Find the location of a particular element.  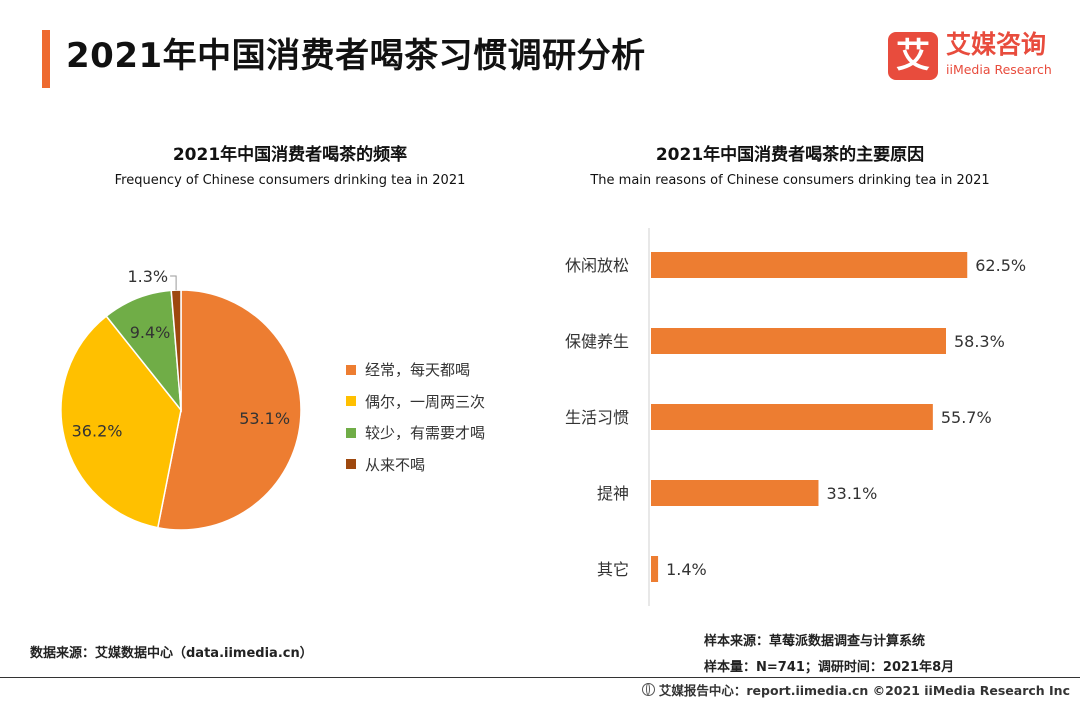

title-accent-bar is located at coordinates (46, 59).